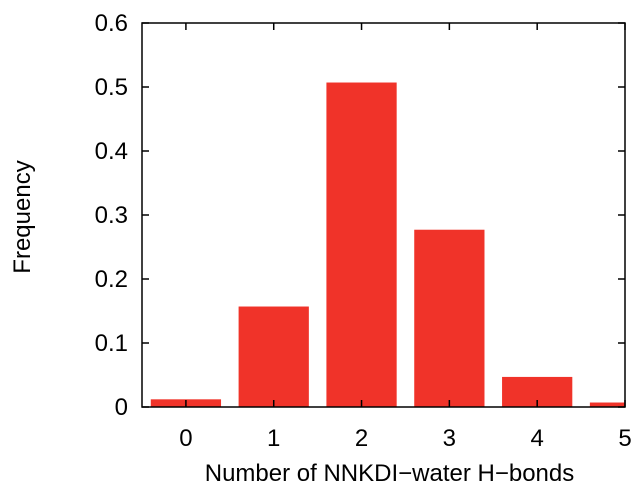 This screenshot has width=636, height=488. I want to click on y-tick-label-0.3: 0.3, so click(111, 215).